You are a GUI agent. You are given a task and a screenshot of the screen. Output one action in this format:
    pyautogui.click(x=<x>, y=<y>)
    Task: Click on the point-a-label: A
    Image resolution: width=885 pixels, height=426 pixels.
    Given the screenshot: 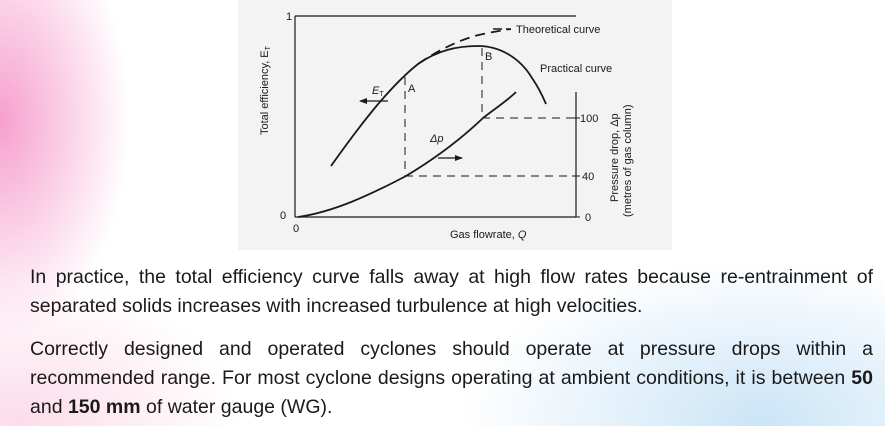 What is the action you would take?
    pyautogui.click(x=412, y=89)
    